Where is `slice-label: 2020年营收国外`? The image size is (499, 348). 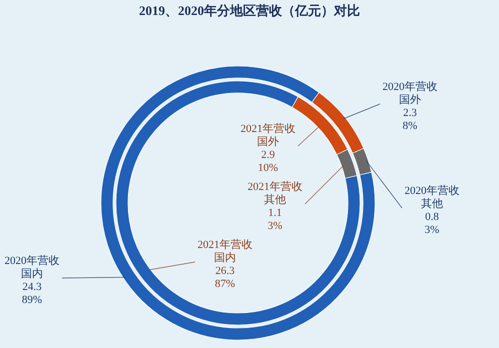 slice-label: 2020年营收国外 is located at coordinates (410, 93).